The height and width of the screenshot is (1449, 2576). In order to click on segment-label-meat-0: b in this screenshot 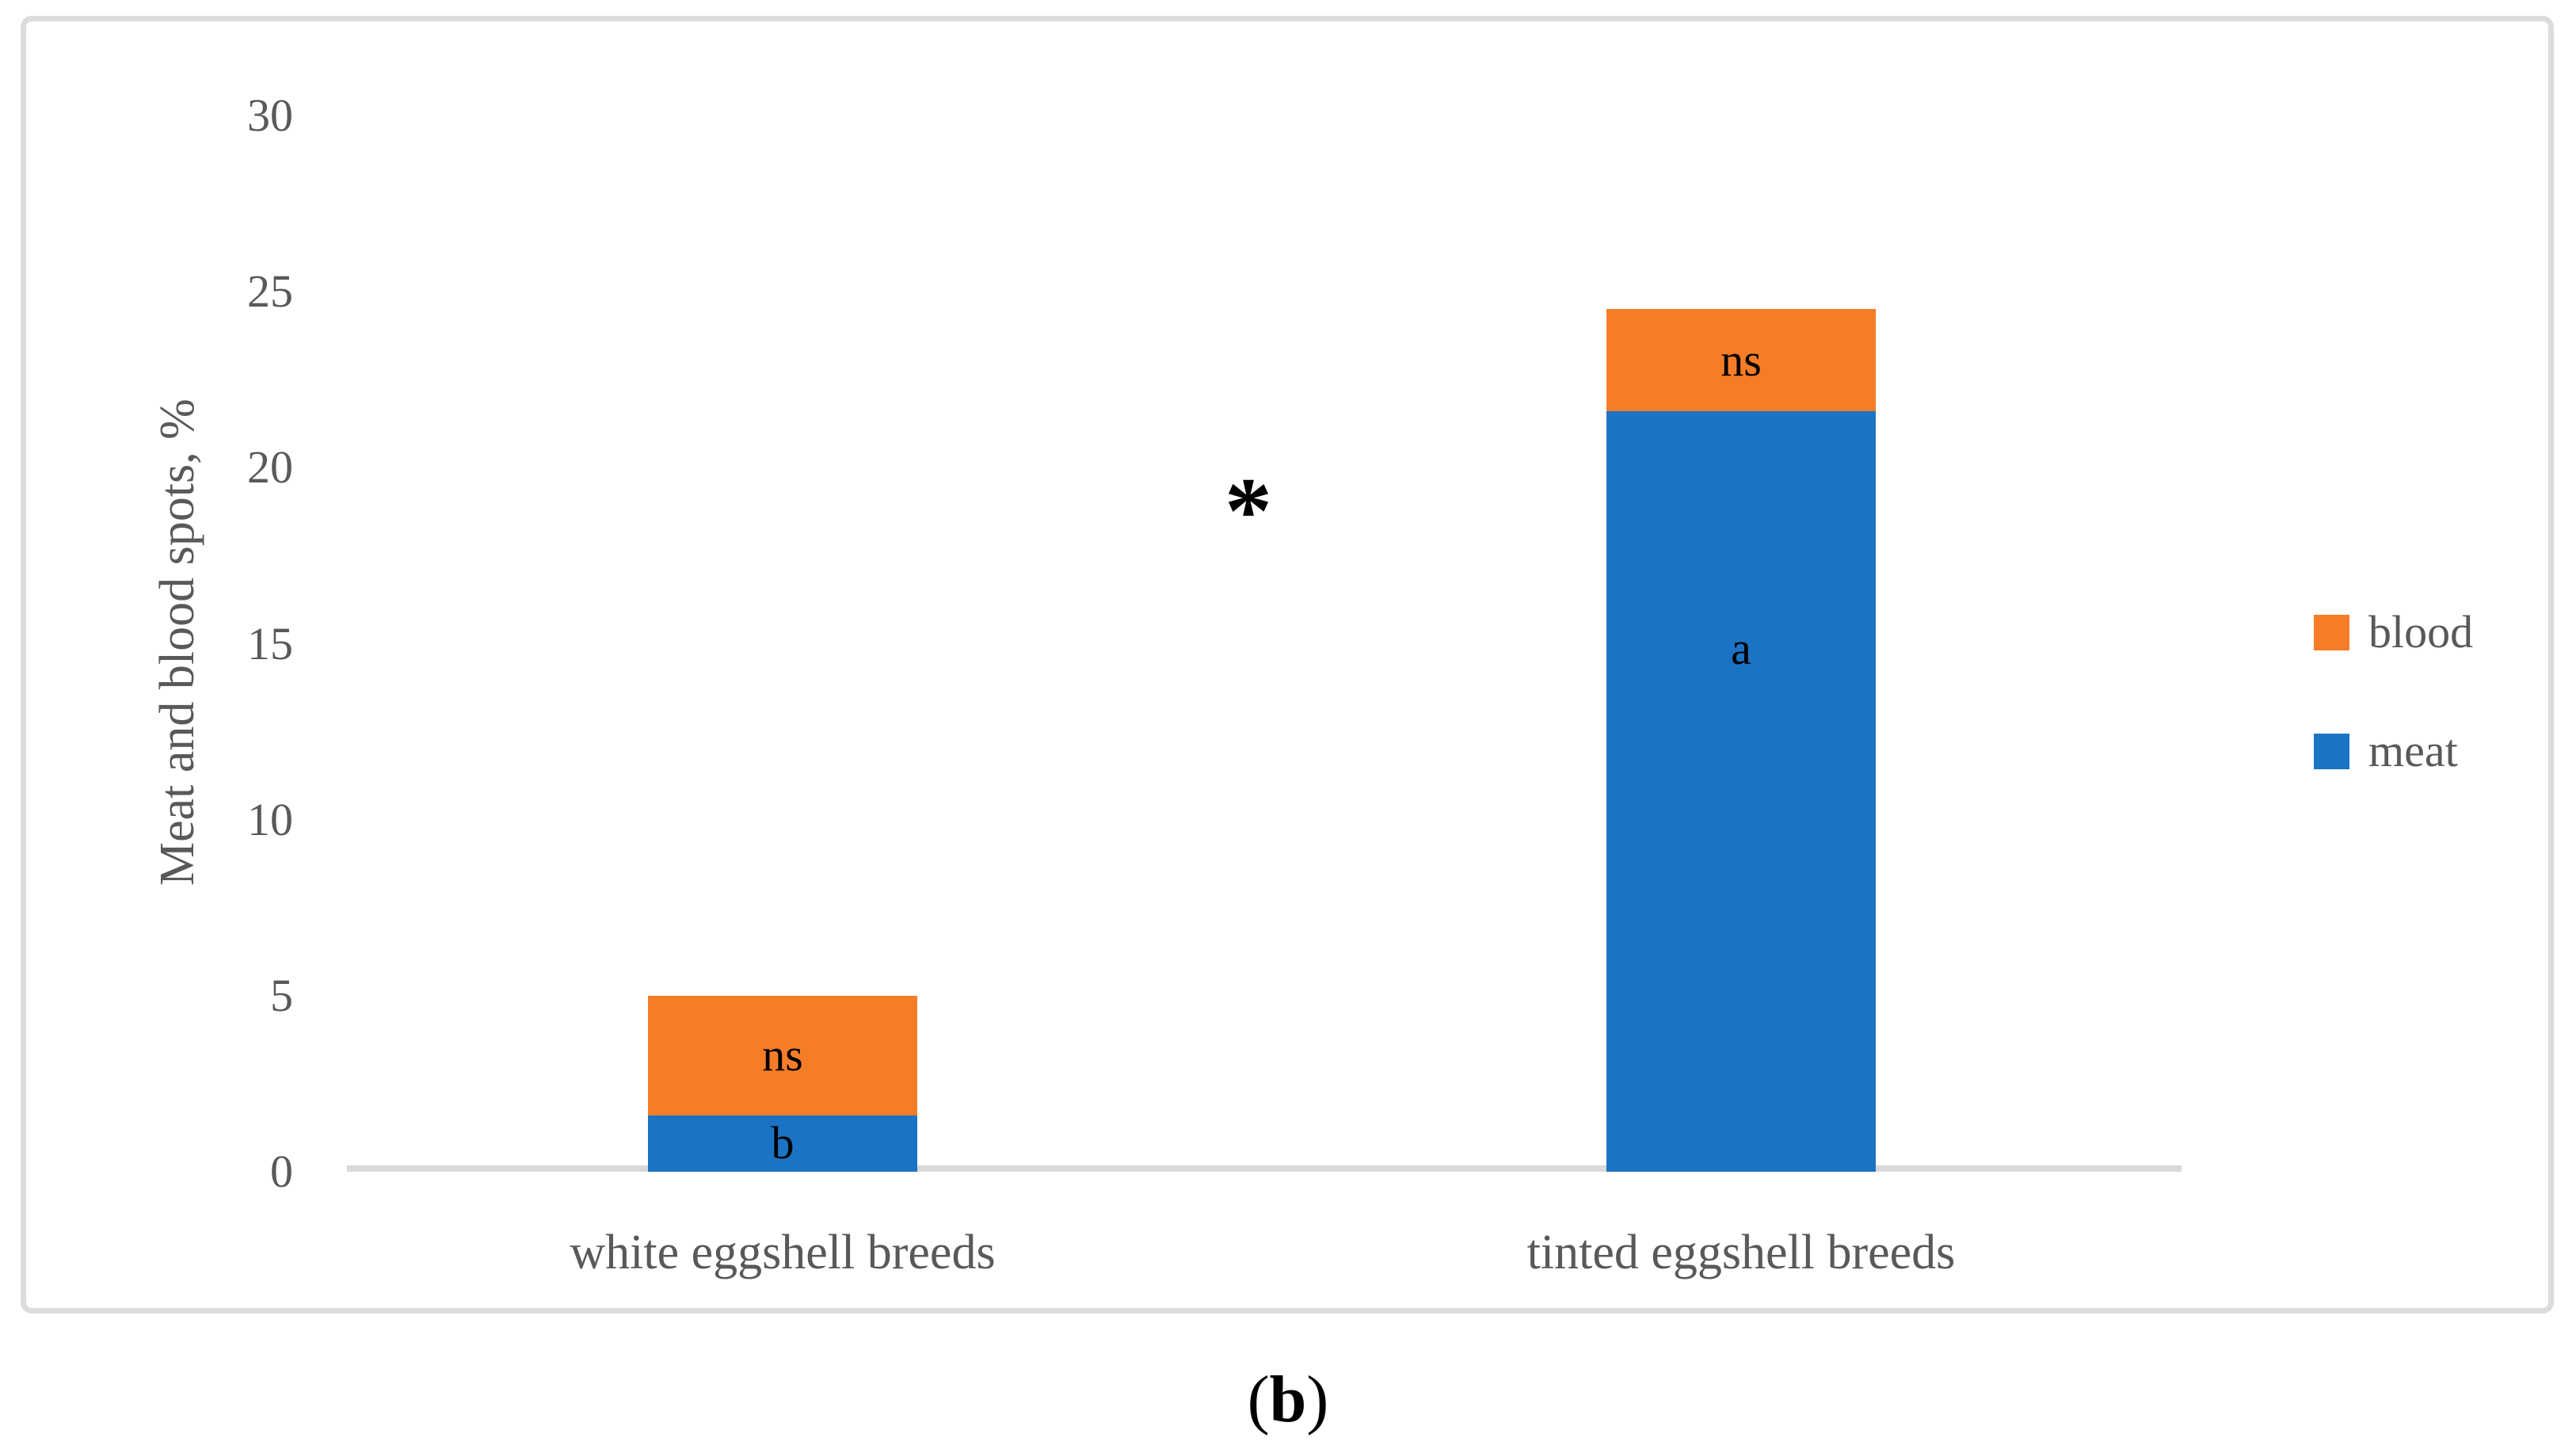, I will do `click(783, 1143)`.